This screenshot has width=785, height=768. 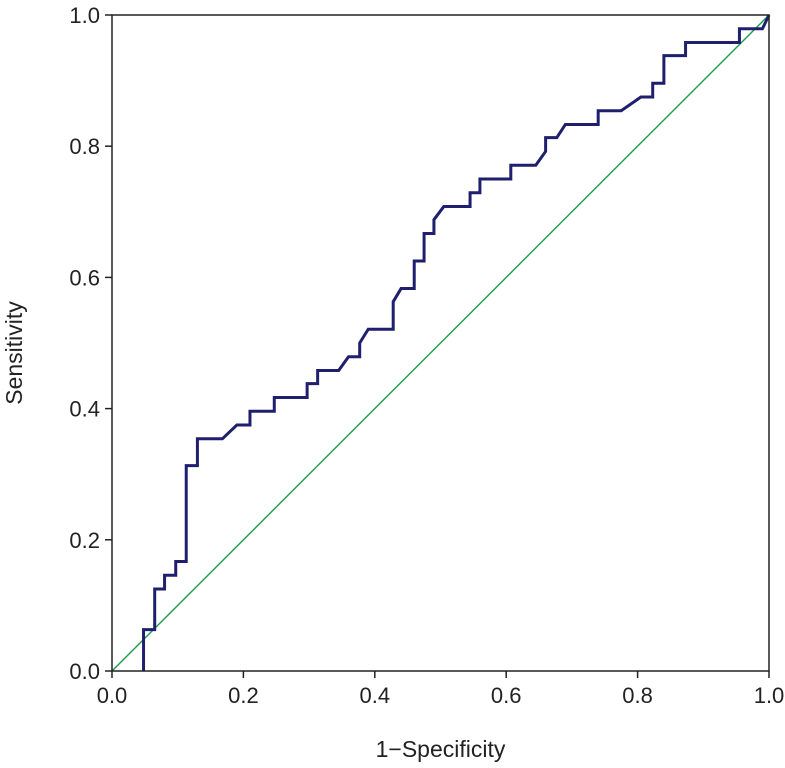 I want to click on y-tick-label: 0.8, so click(x=84, y=146).